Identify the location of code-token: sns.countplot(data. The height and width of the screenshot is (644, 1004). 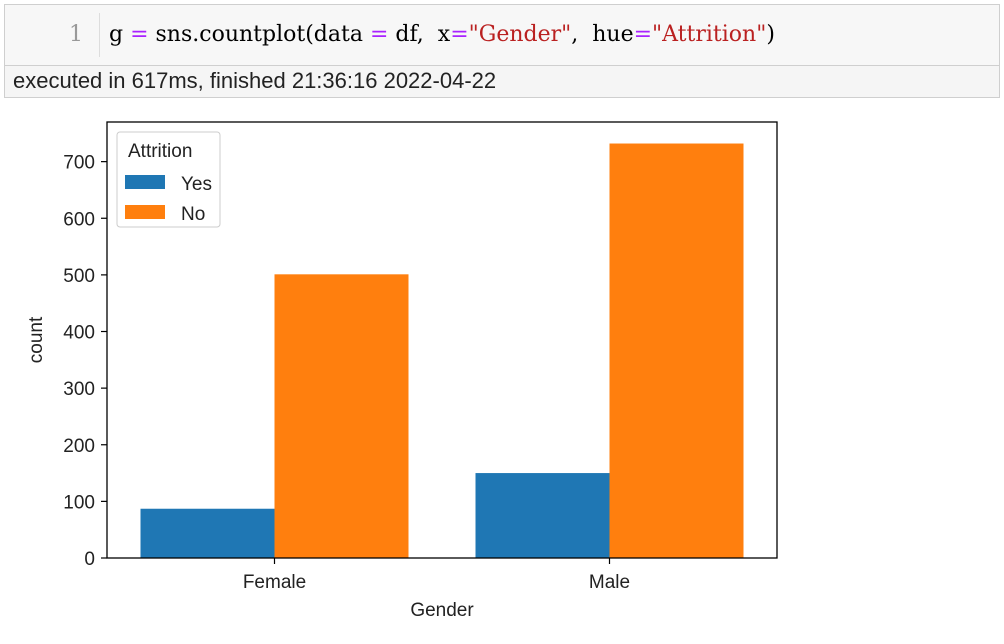
(259, 34).